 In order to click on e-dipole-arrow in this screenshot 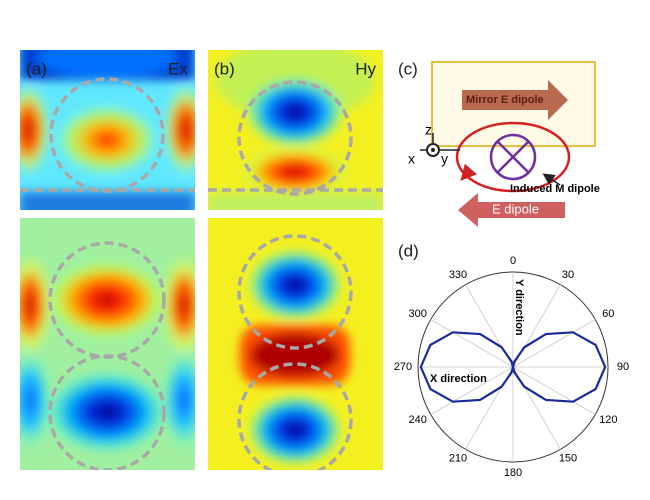, I will do `click(511, 210)`.